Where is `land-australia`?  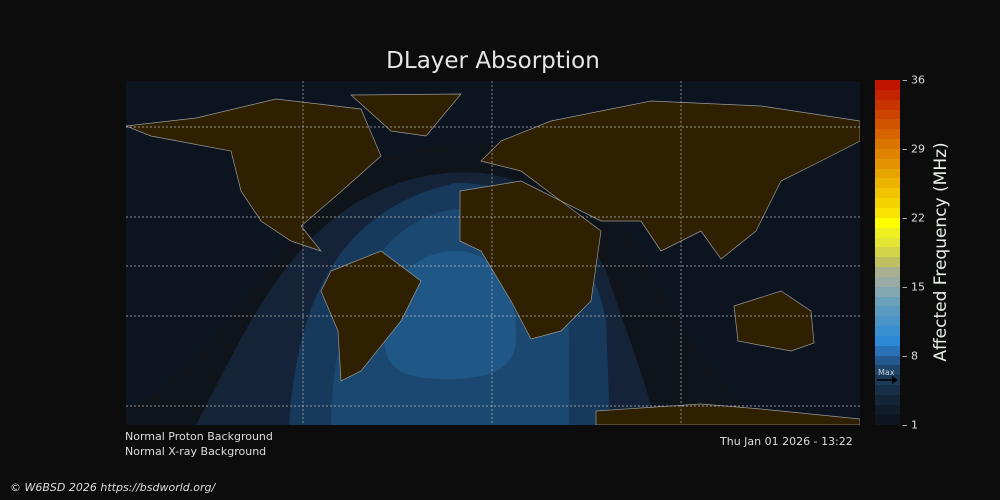
land-australia is located at coordinates (774, 321).